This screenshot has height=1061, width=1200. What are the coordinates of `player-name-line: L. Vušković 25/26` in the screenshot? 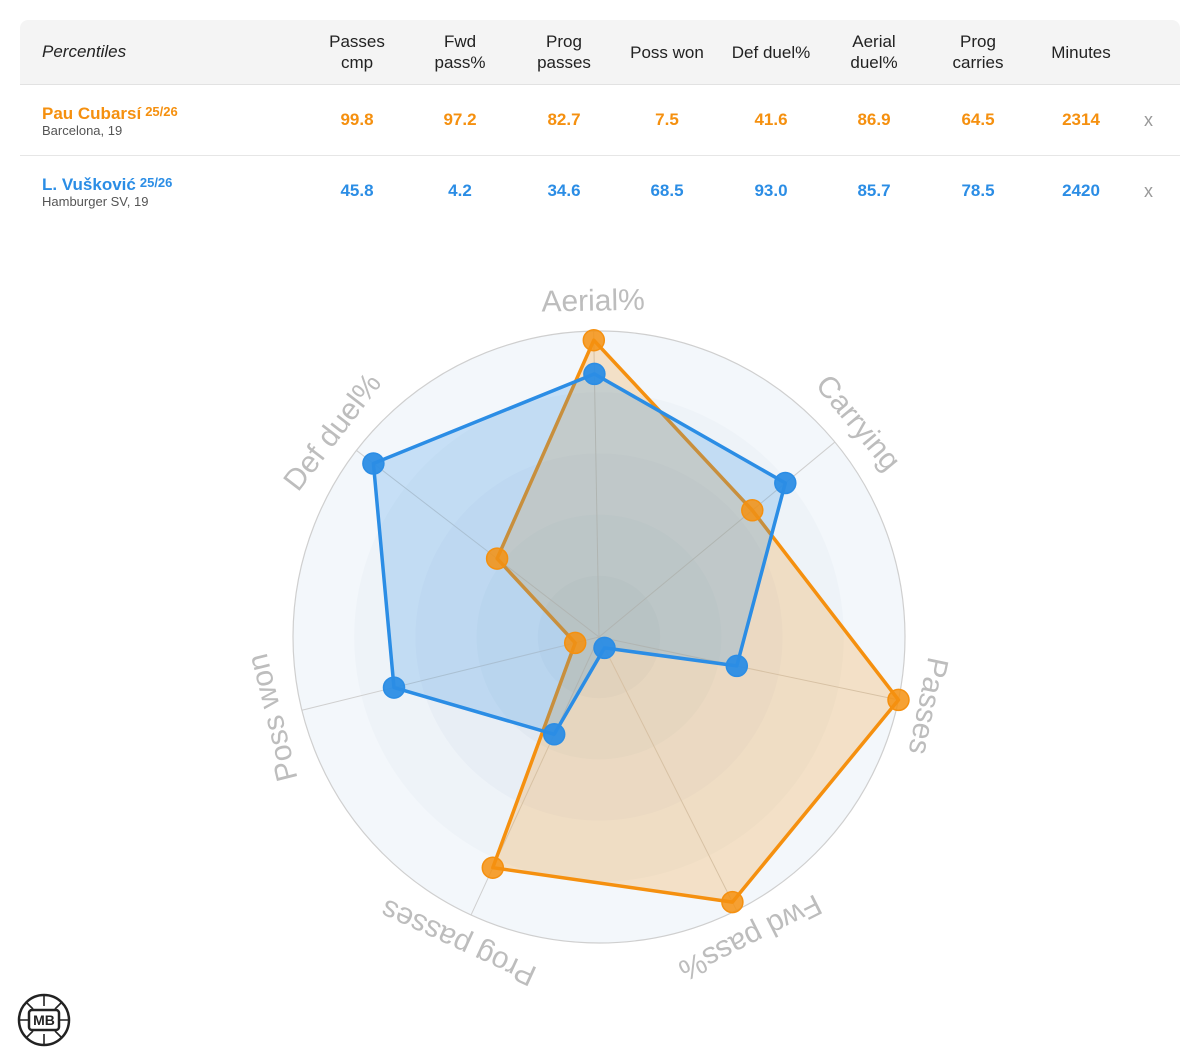 It's located at (107, 183).